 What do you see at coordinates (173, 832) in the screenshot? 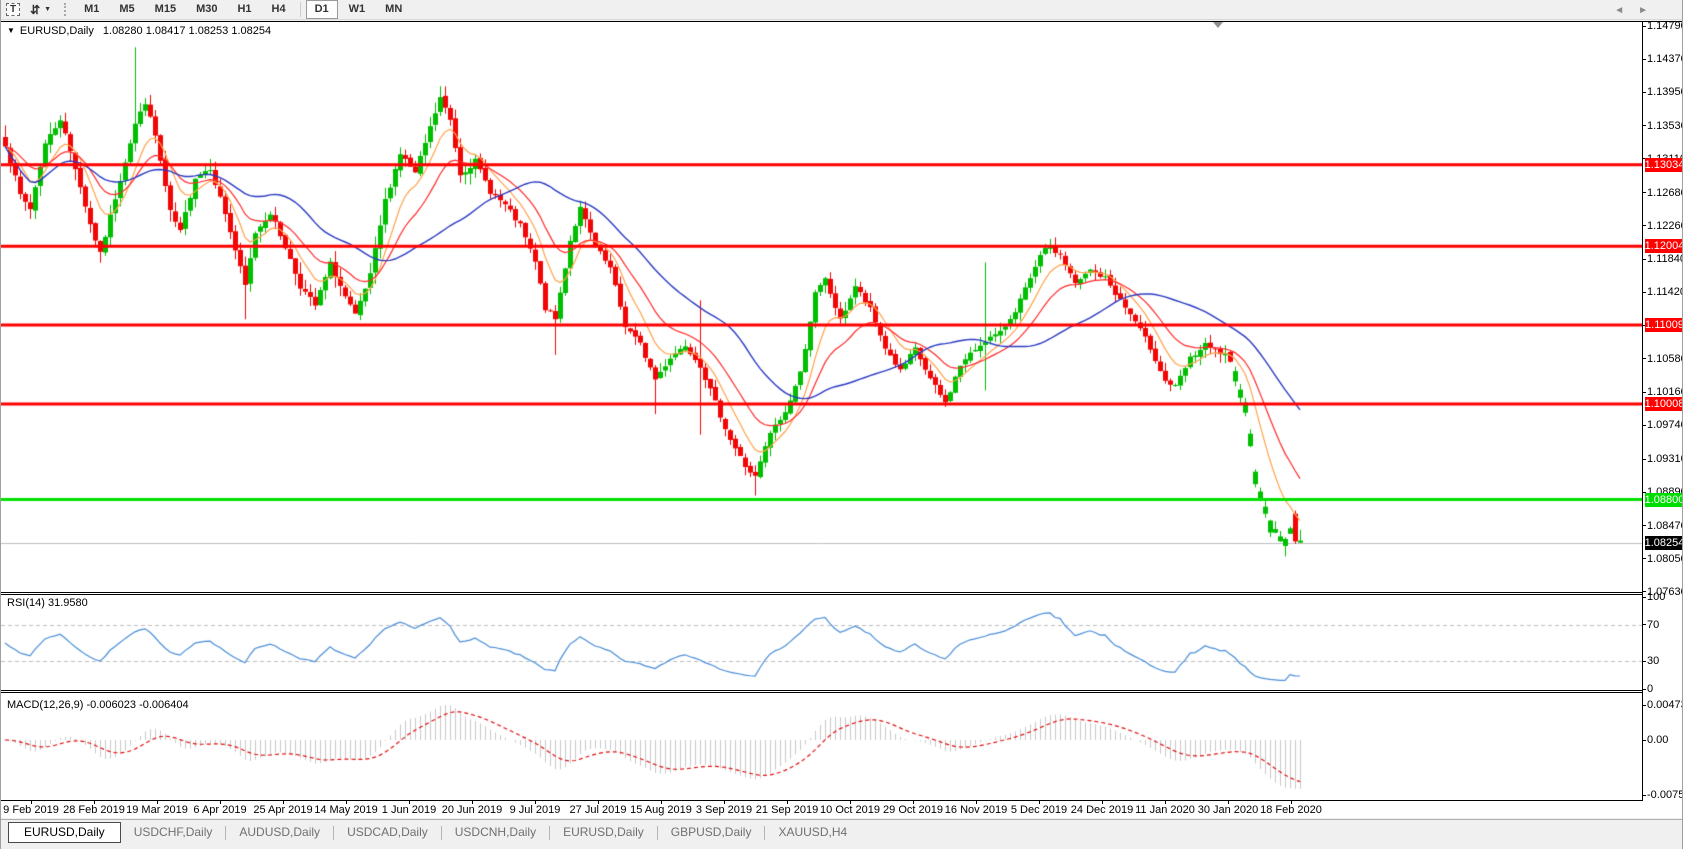
I see `chart-tab-usdchf-daily: USDCHF,Daily` at bounding box center [173, 832].